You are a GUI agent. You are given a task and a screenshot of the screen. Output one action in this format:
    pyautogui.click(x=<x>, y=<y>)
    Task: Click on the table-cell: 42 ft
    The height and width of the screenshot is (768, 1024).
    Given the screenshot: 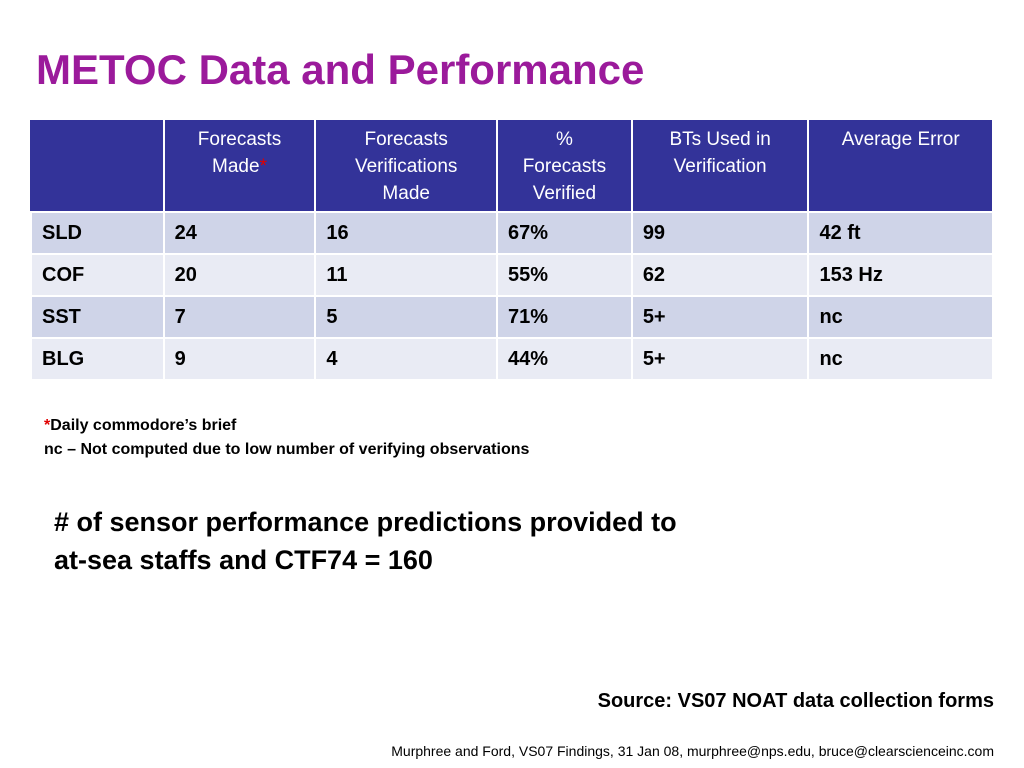 What is the action you would take?
    pyautogui.click(x=900, y=233)
    